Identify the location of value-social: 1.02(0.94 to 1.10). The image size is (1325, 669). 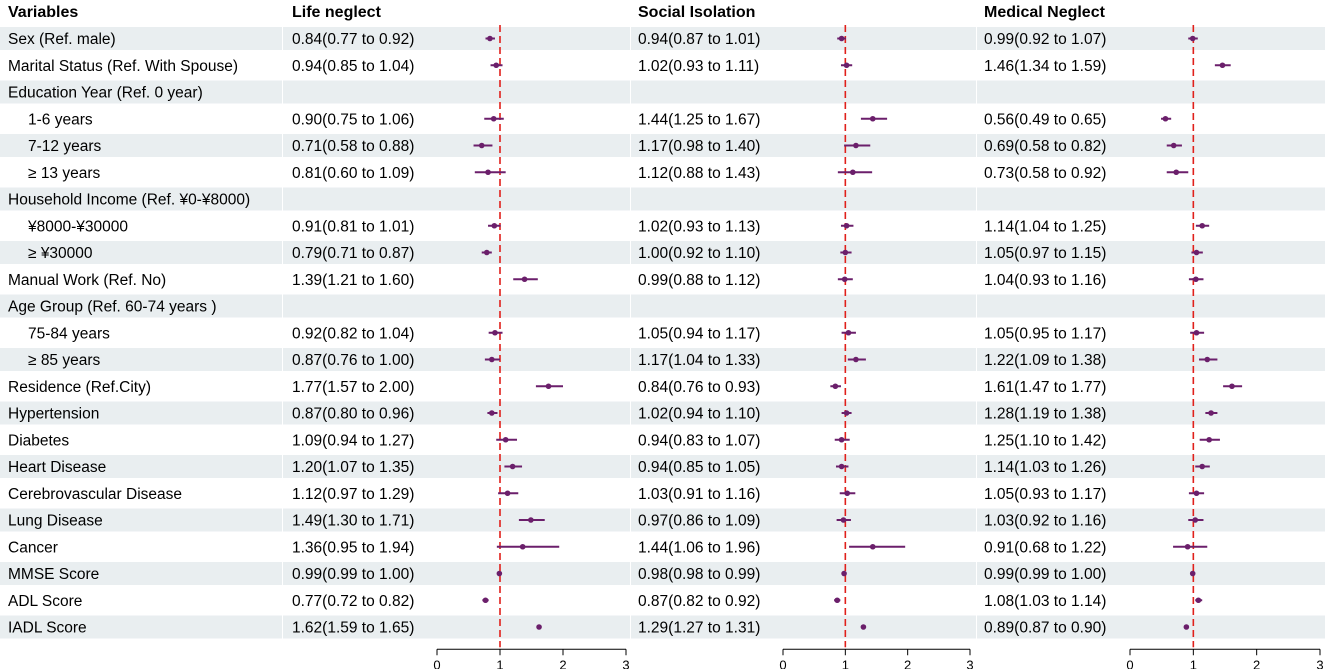
(699, 414).